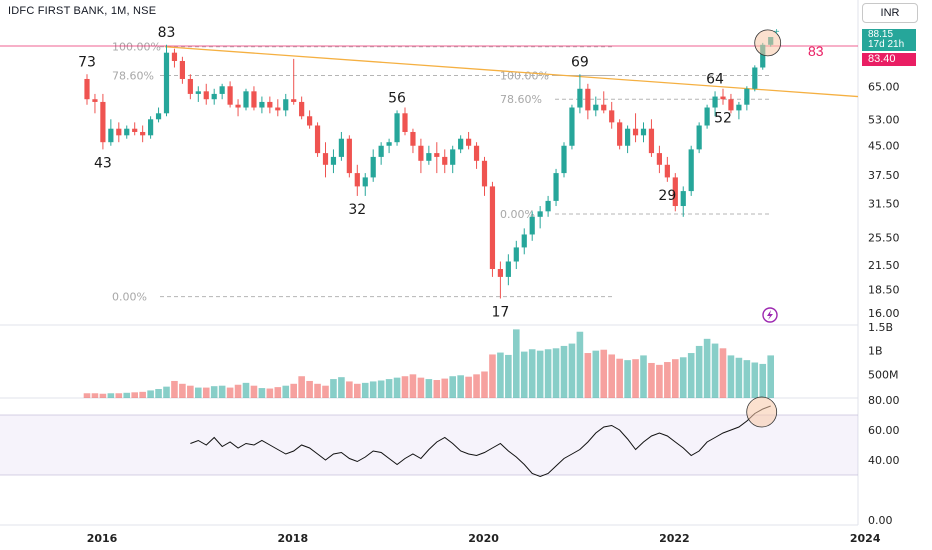 This screenshot has width=932, height=550. What do you see at coordinates (674, 538) in the screenshot?
I see `time-tick-label: 2022` at bounding box center [674, 538].